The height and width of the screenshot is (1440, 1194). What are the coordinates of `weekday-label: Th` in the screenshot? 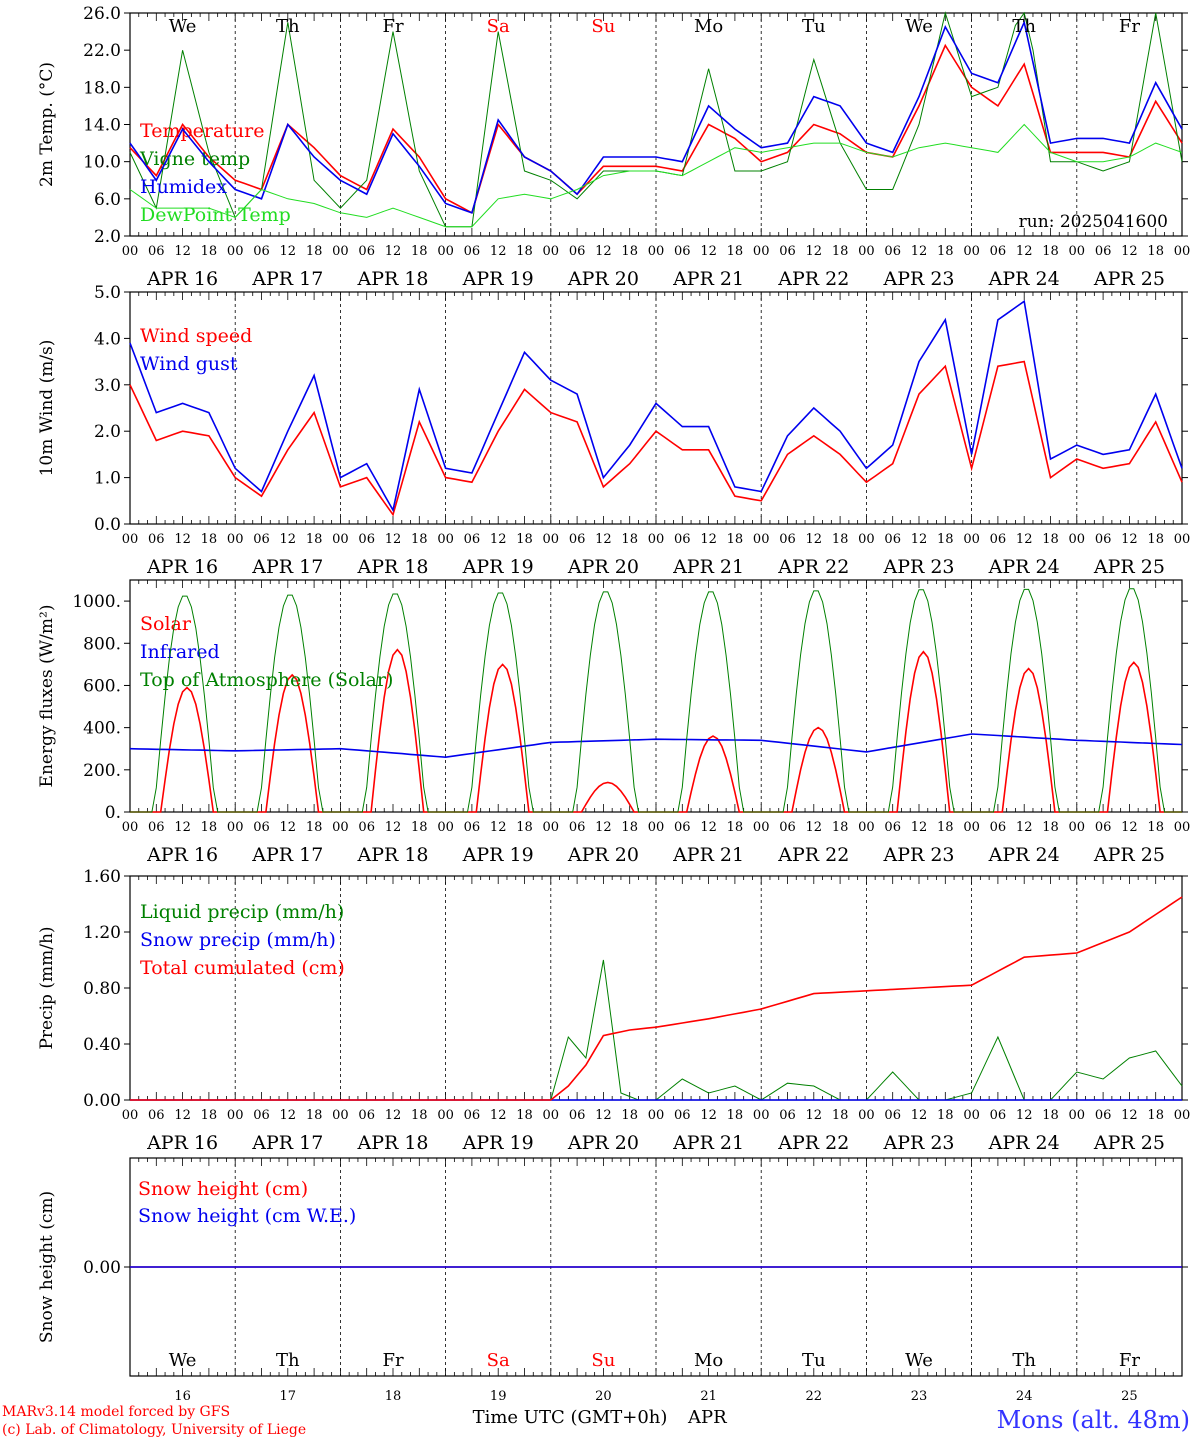 It's located at (288, 1360).